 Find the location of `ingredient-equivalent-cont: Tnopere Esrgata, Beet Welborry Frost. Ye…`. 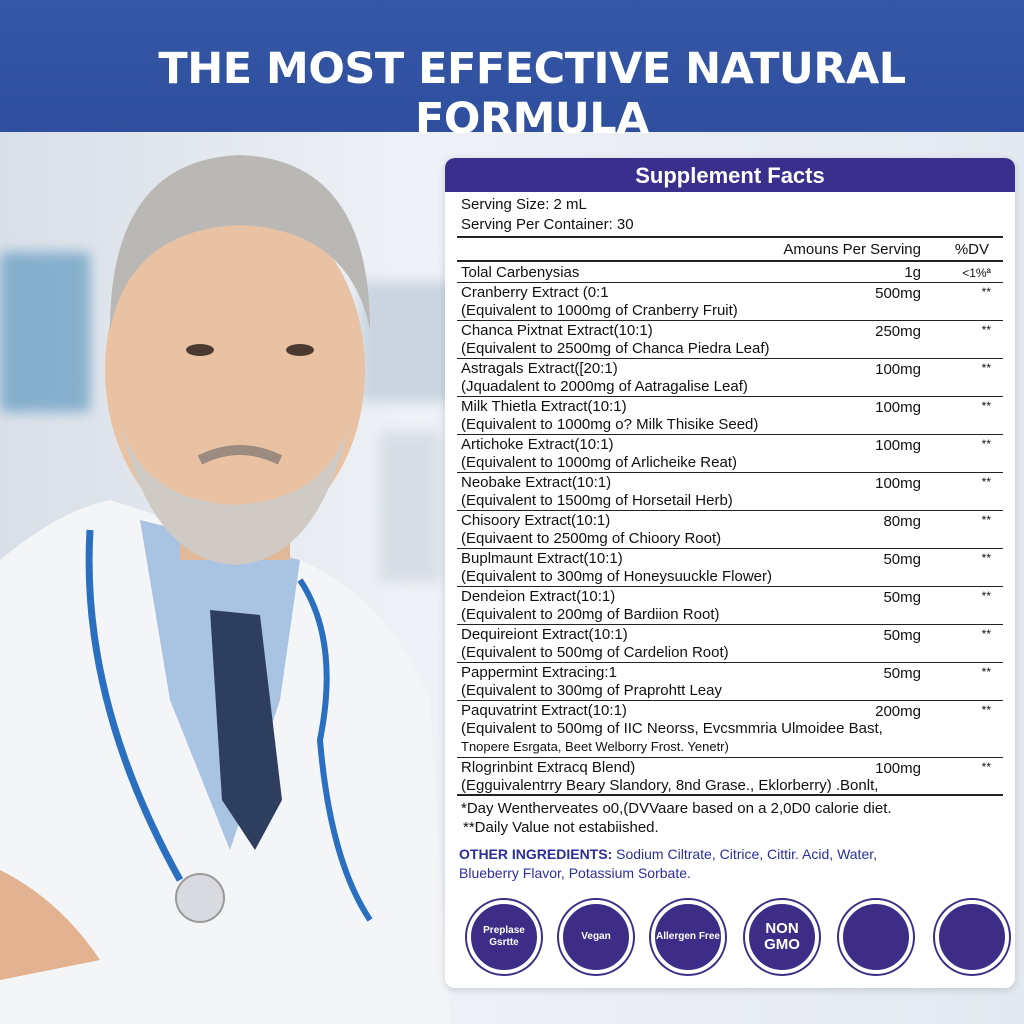

ingredient-equivalent-cont: Tnopere Esrgata, Beet Welborry Frost. Ye… is located at coordinates (595, 746).